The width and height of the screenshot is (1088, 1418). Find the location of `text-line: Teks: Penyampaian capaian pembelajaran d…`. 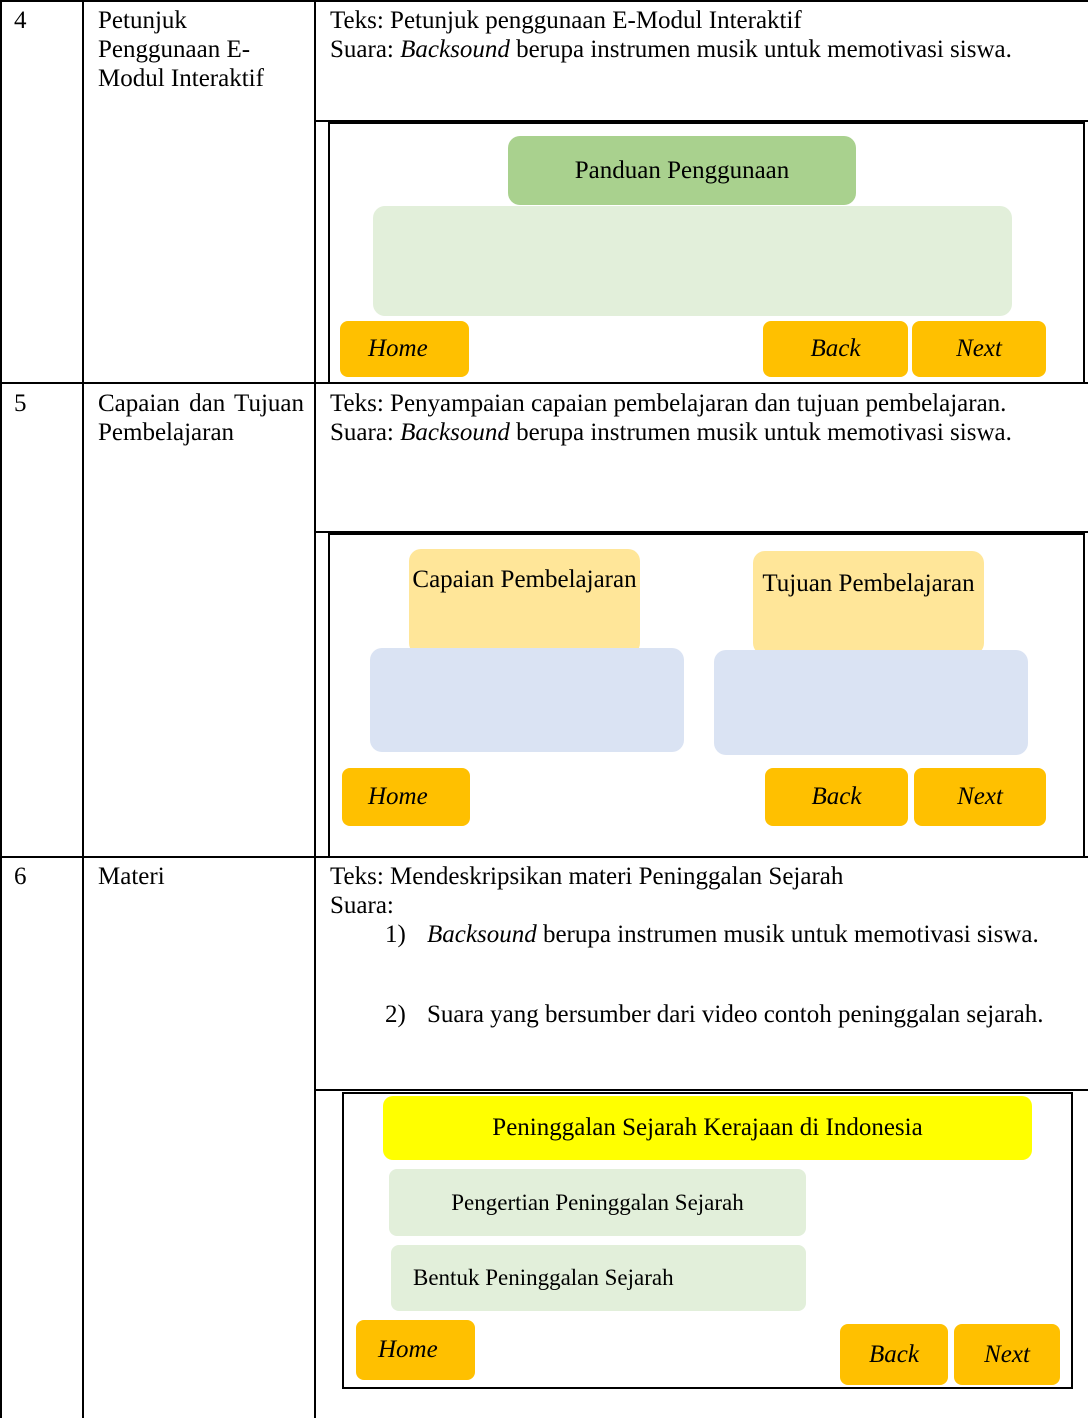

text-line: Teks: Penyampaian capaian pembelajaran d… is located at coordinates (668, 403).